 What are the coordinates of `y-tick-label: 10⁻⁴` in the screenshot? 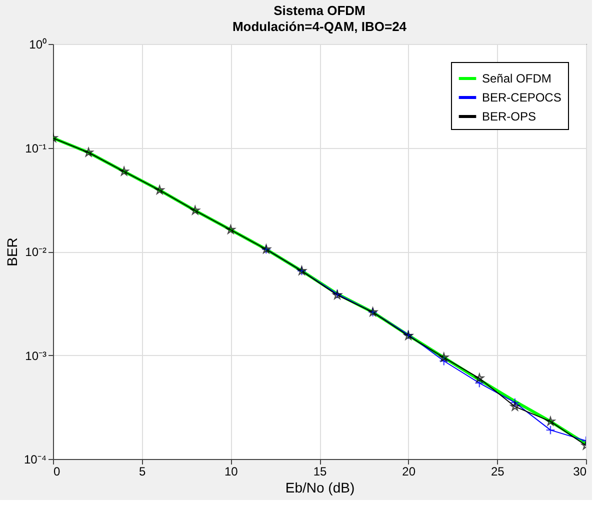 It's located at (35, 459).